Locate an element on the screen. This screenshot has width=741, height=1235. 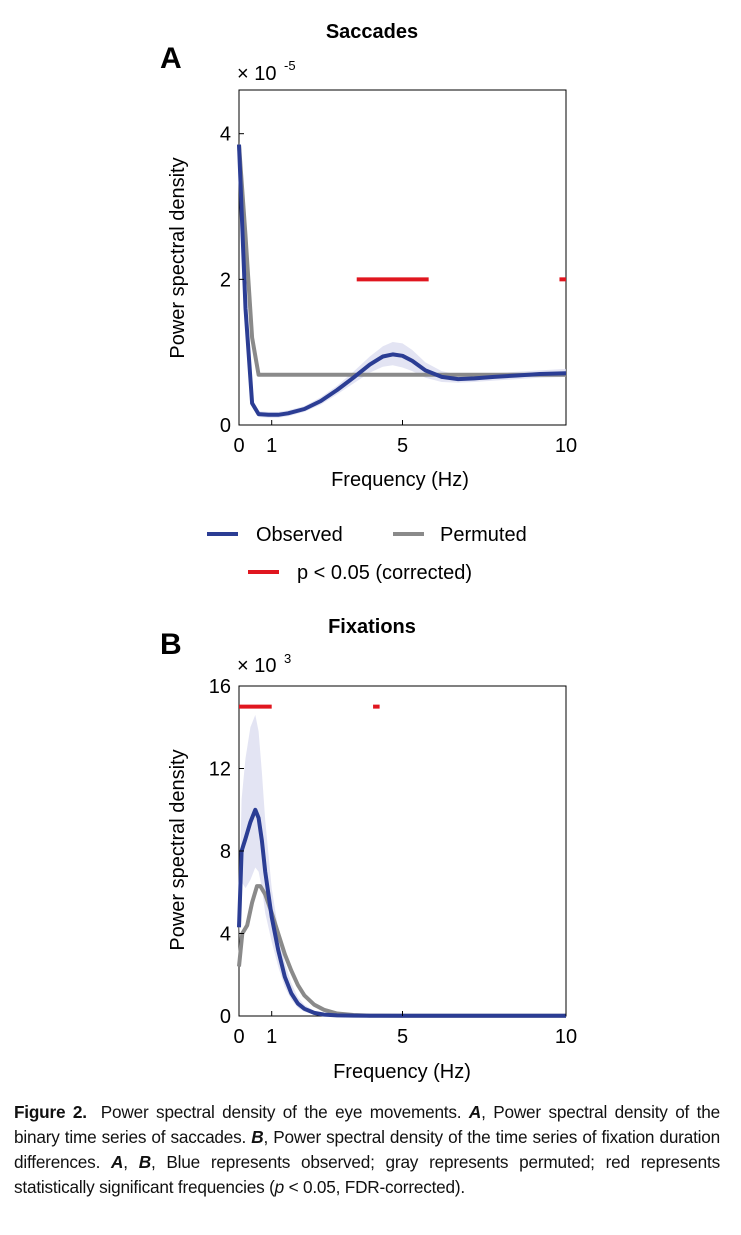
caption-ab-sep: , is located at coordinates (131, 1162).